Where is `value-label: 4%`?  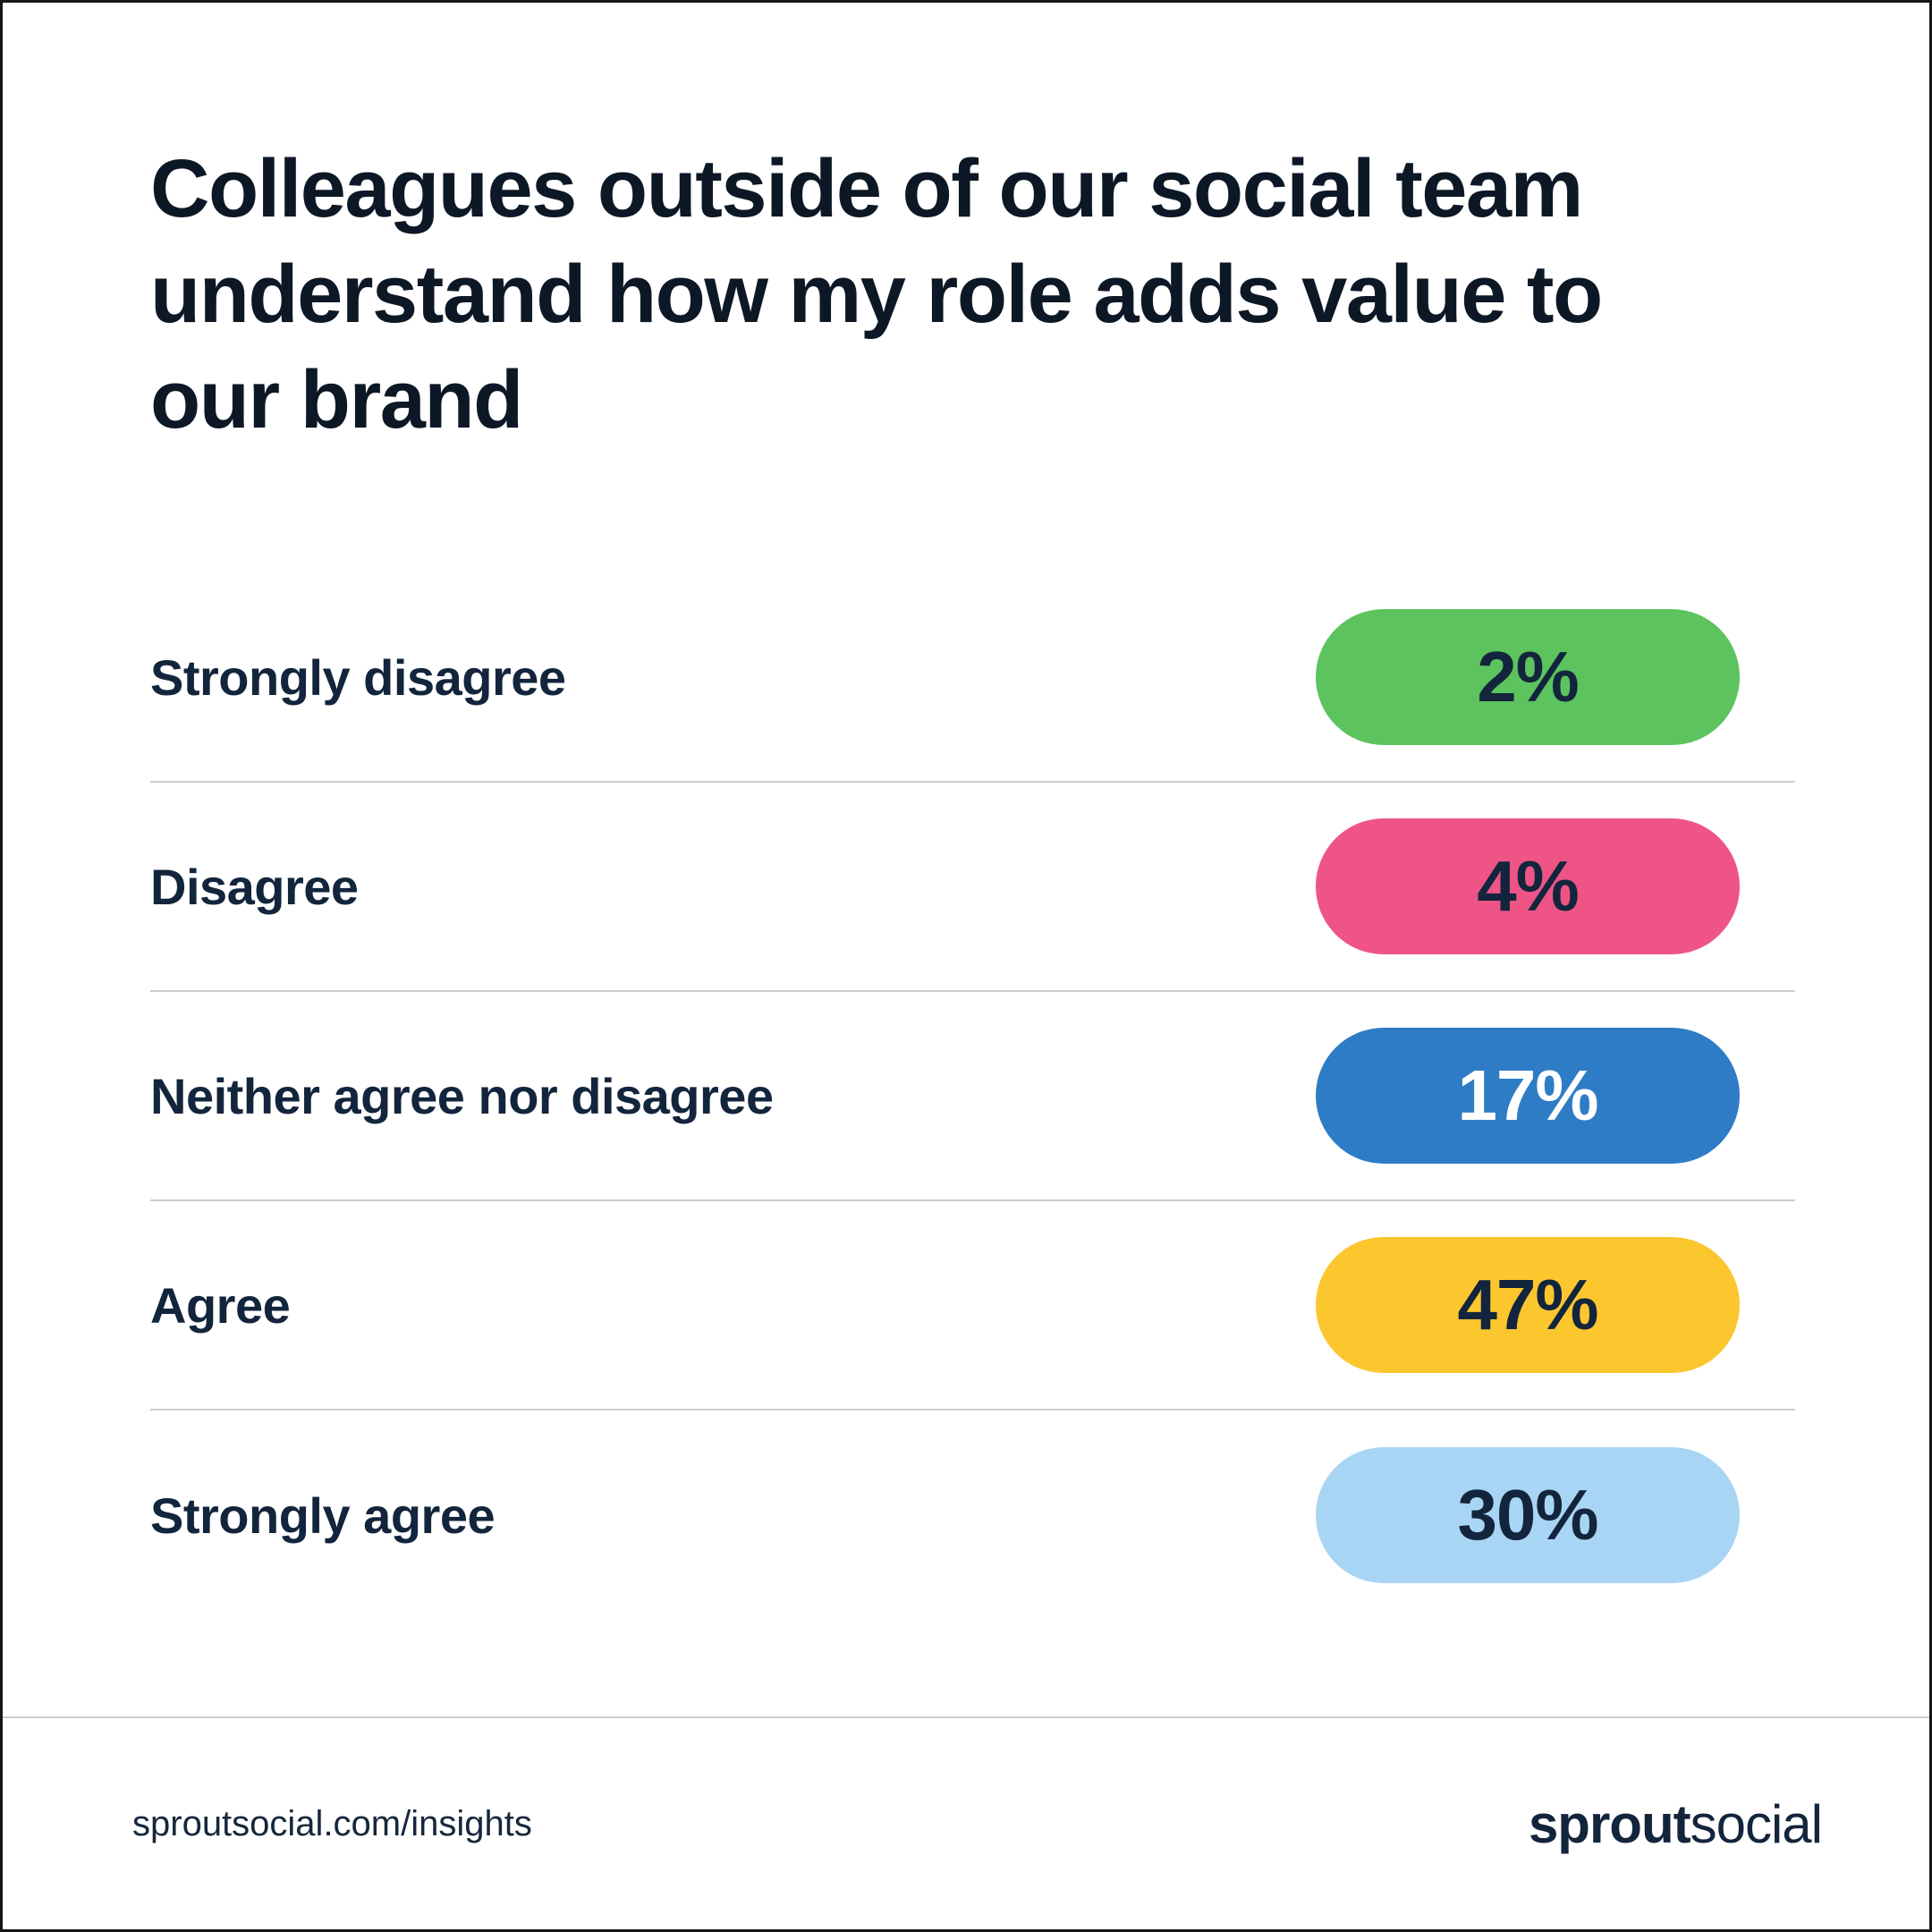 value-label: 4% is located at coordinates (1528, 886).